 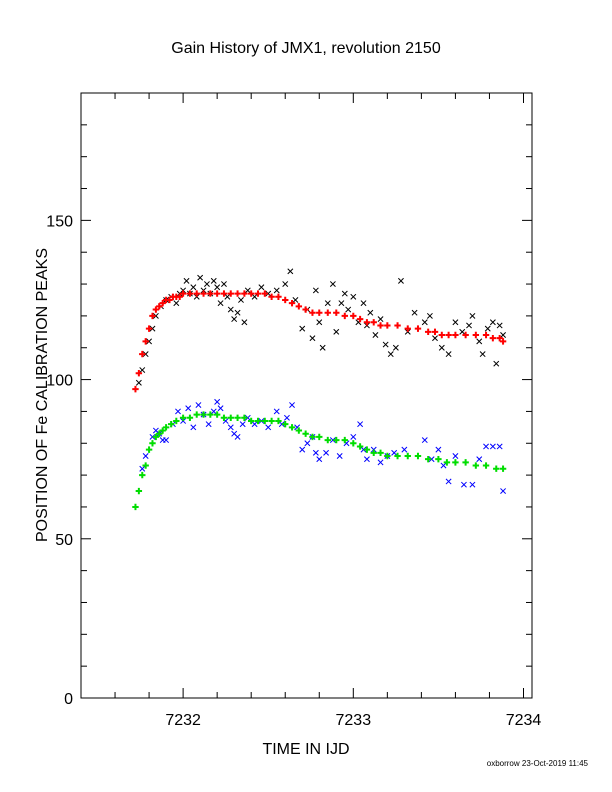 What do you see at coordinates (183, 720) in the screenshot?
I see `x-tick-label: 7232` at bounding box center [183, 720].